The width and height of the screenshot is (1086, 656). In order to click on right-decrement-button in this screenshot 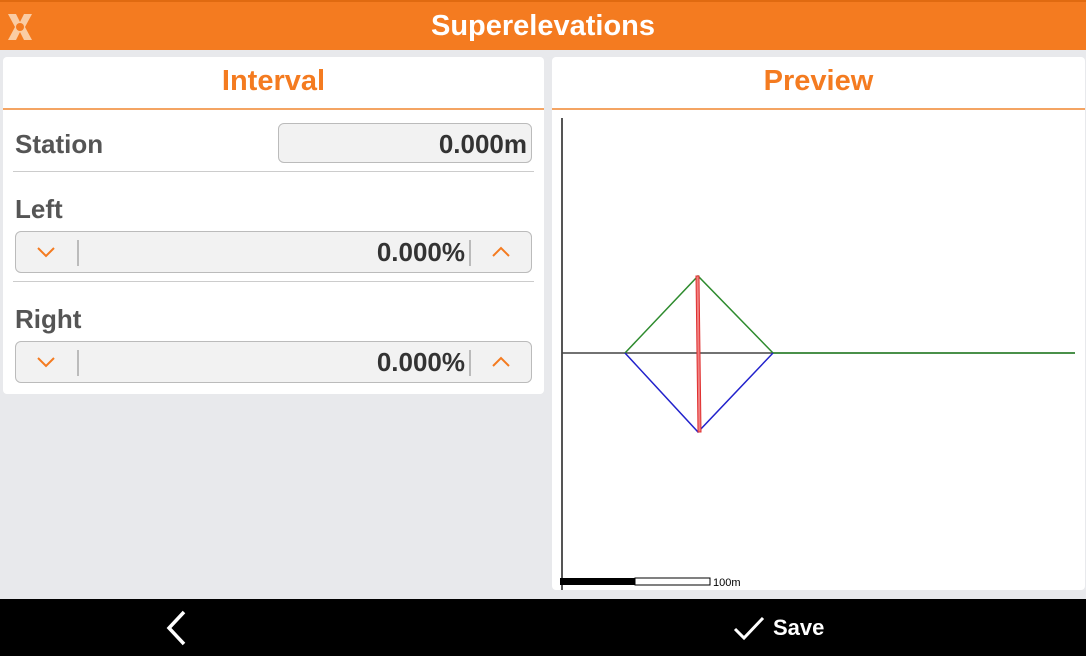, I will do `click(46, 362)`.